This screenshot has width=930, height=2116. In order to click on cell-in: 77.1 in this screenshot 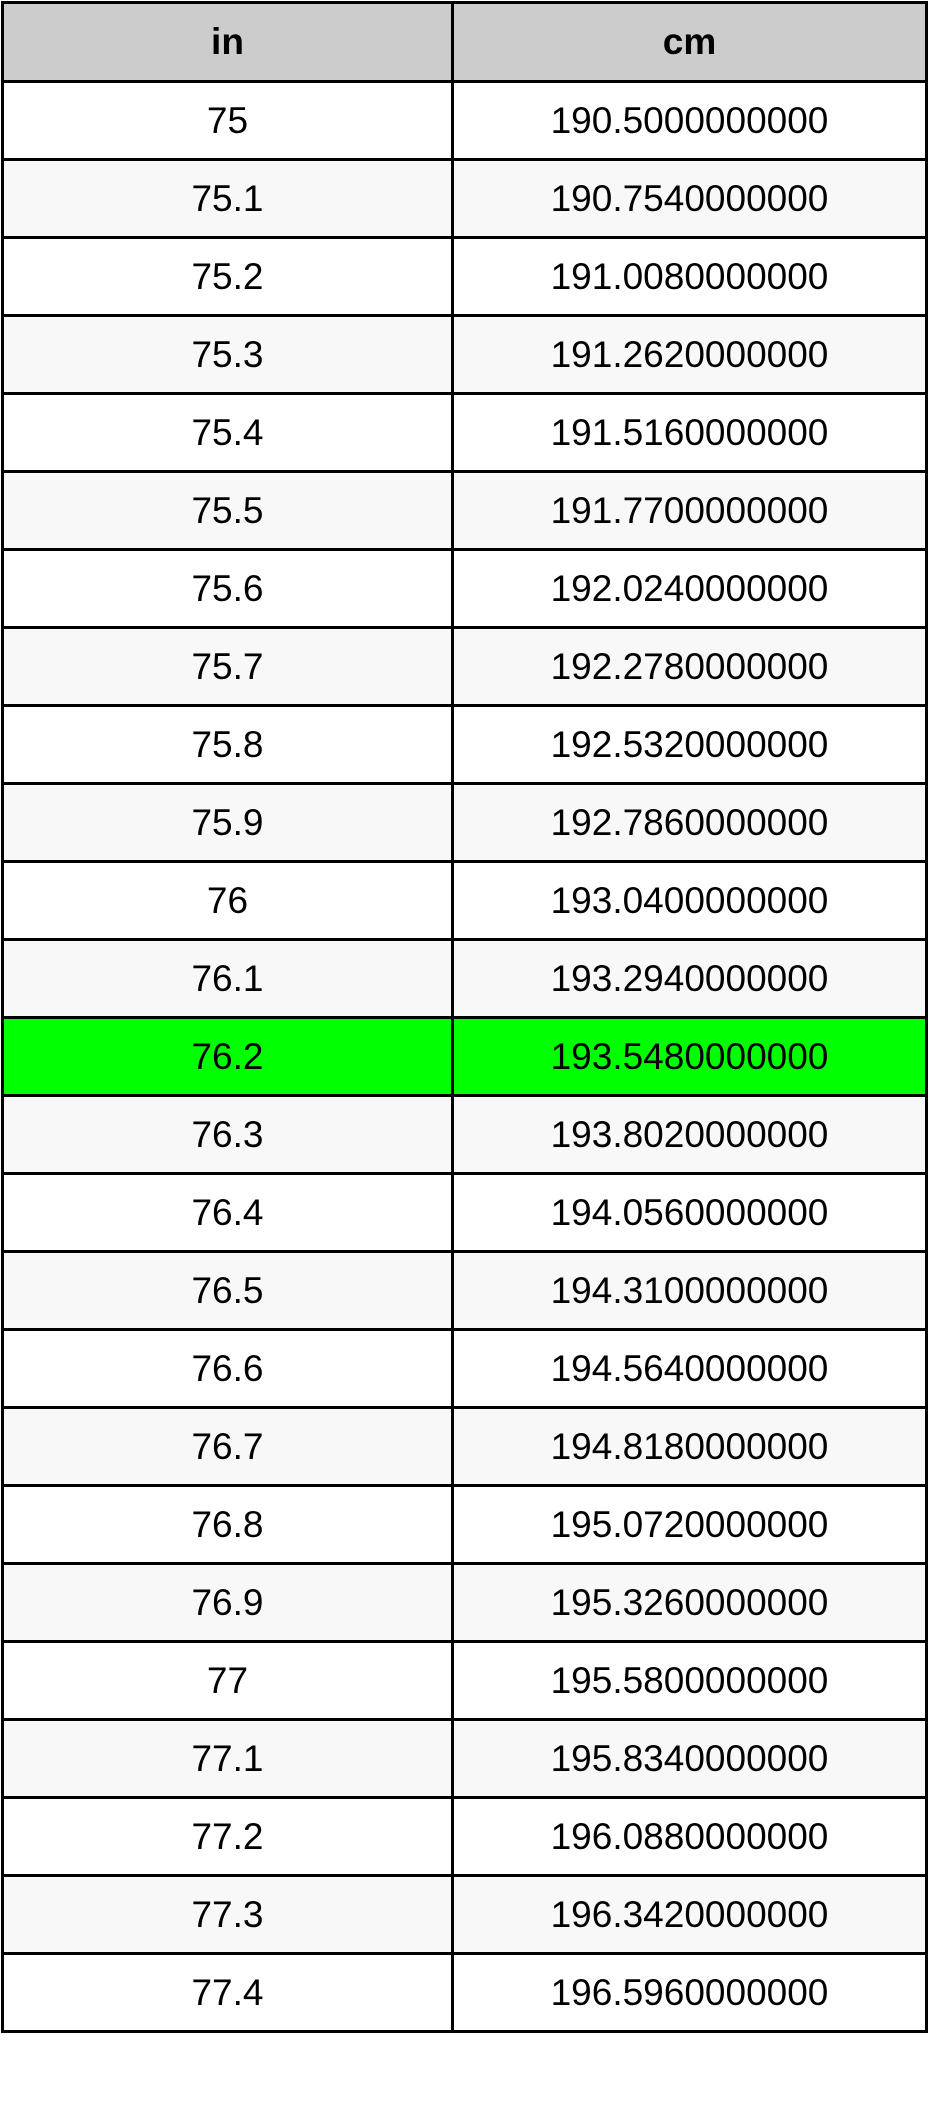, I will do `click(227, 1758)`.